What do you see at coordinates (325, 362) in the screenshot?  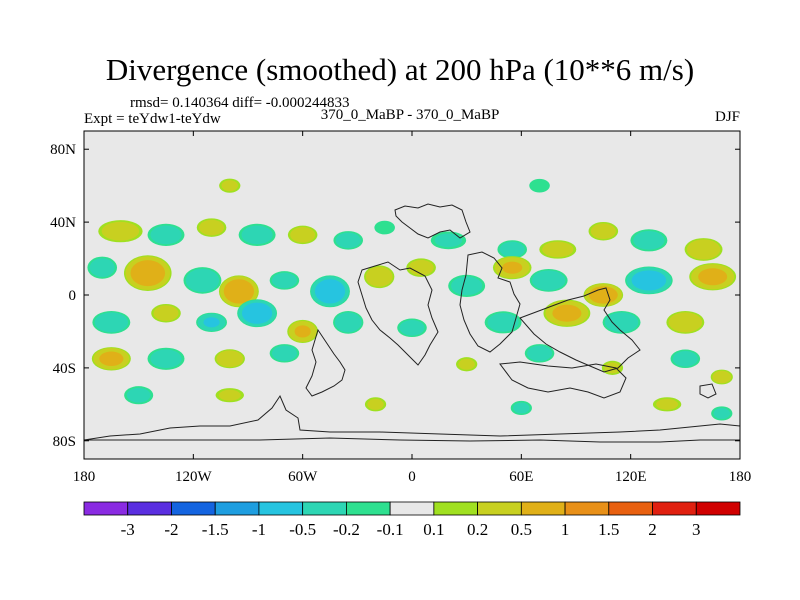 I see `coastline-west-coast` at bounding box center [325, 362].